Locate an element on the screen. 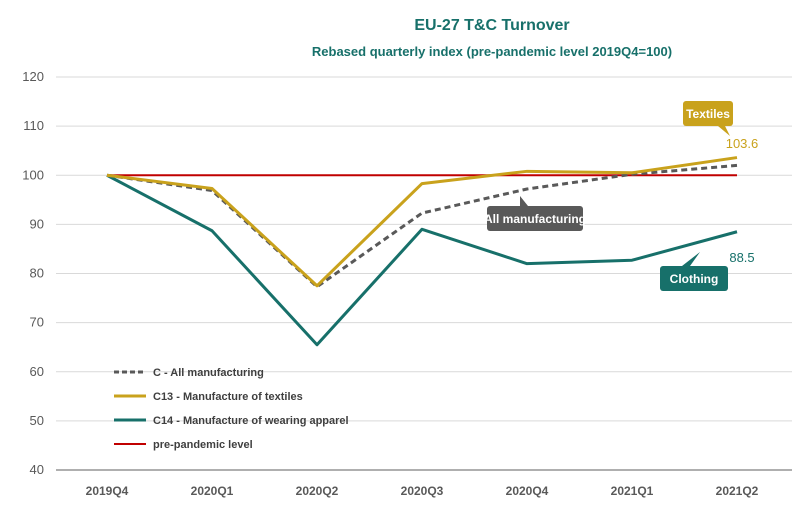 The width and height of the screenshot is (800, 528). annotations: Textiles All manufacturing Clothing is located at coordinates (608, 196).